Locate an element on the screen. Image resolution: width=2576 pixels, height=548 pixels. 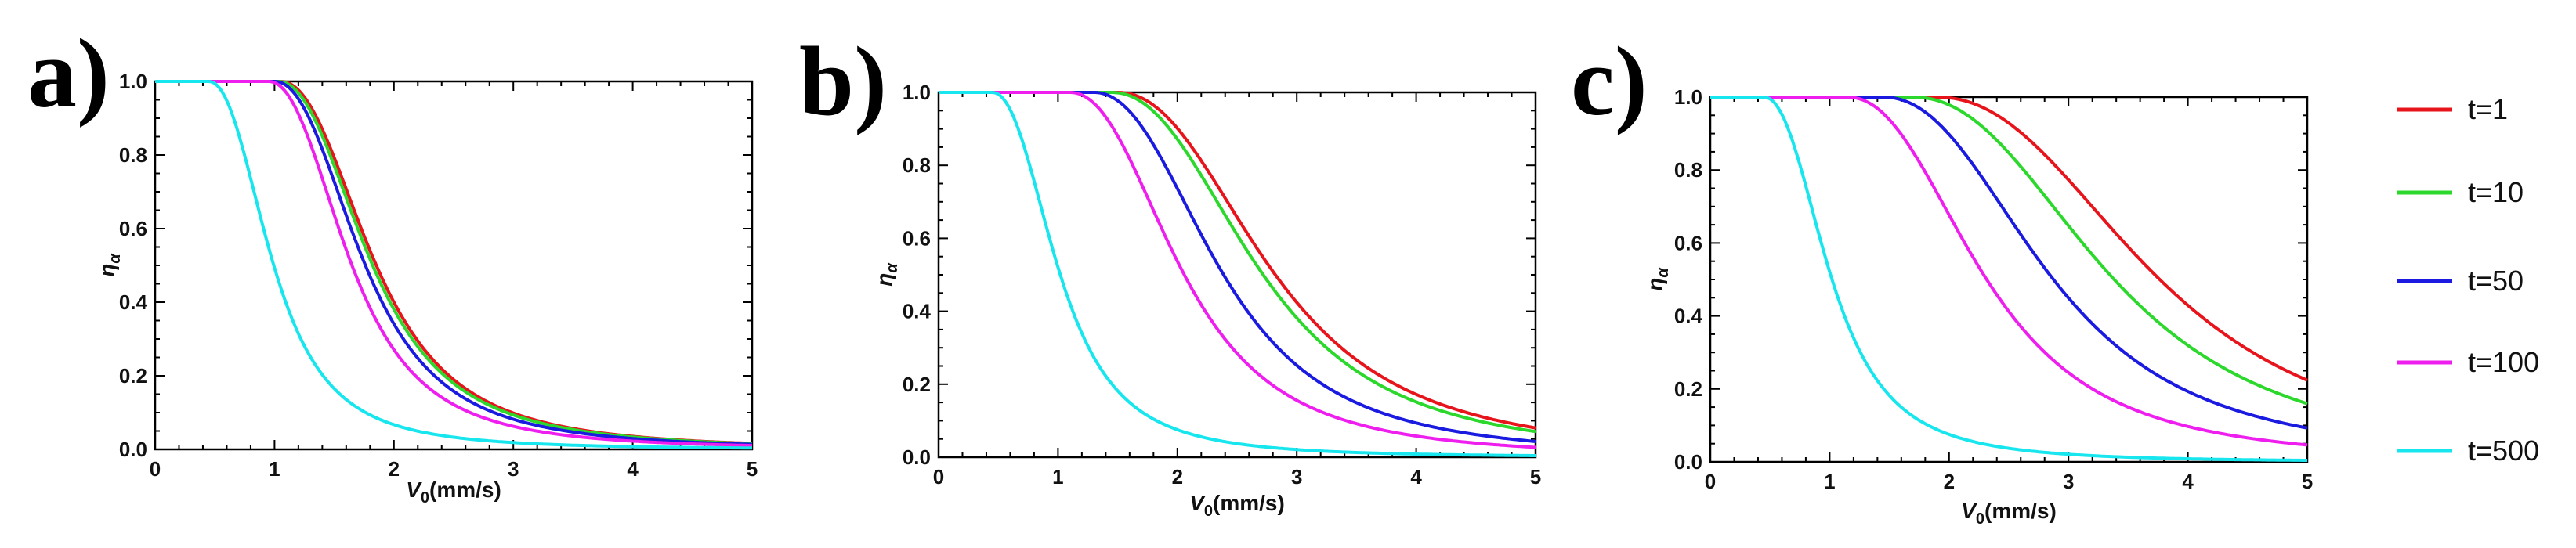
legend-label: t=1 is located at coordinates (2488, 109).